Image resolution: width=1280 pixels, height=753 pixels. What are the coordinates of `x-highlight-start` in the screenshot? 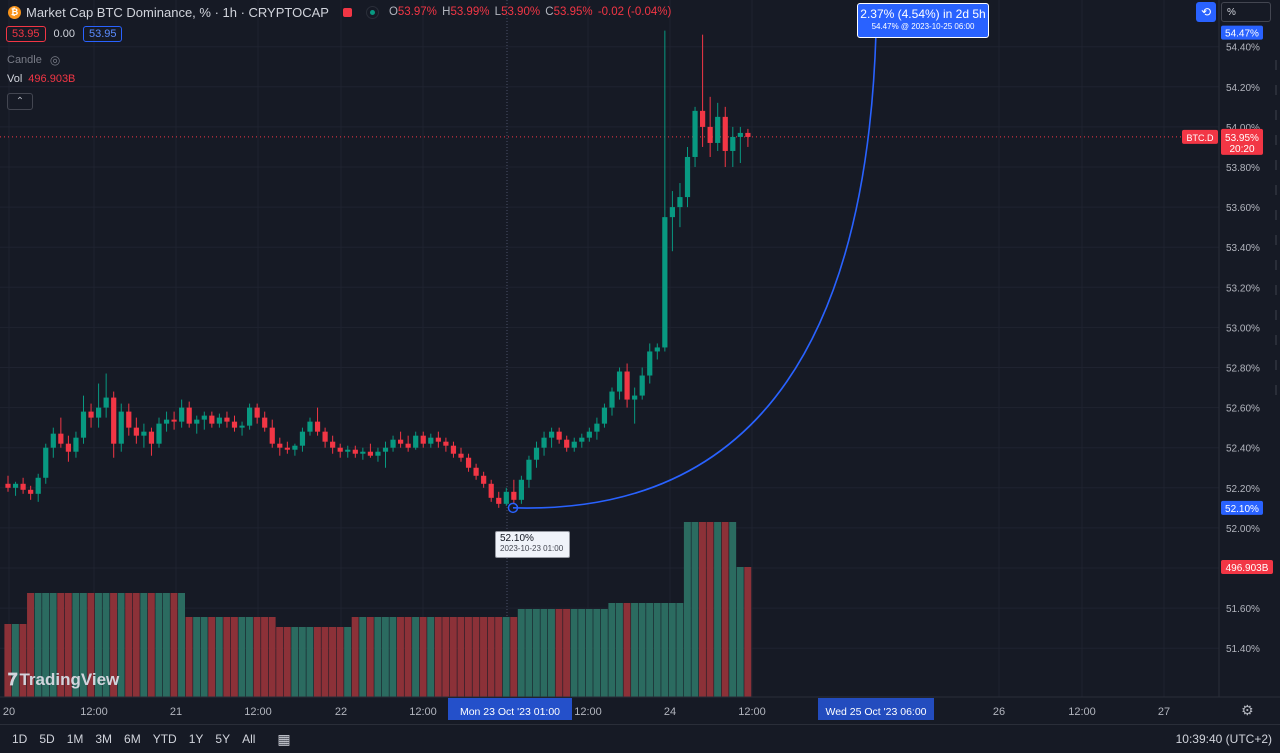 It's located at (510, 709).